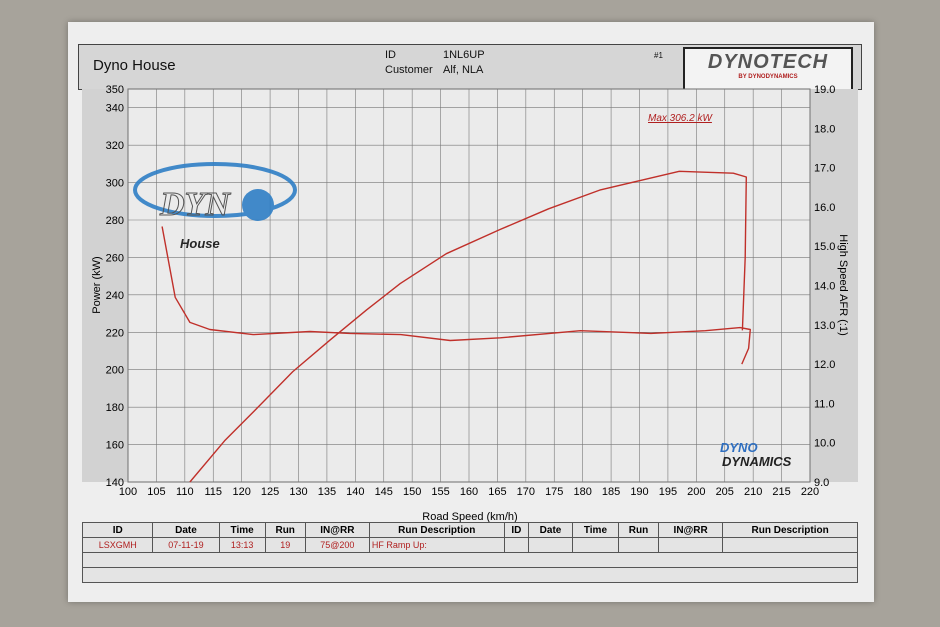  What do you see at coordinates (97, 284) in the screenshot?
I see `y-axis-label: Power (kW)` at bounding box center [97, 284].